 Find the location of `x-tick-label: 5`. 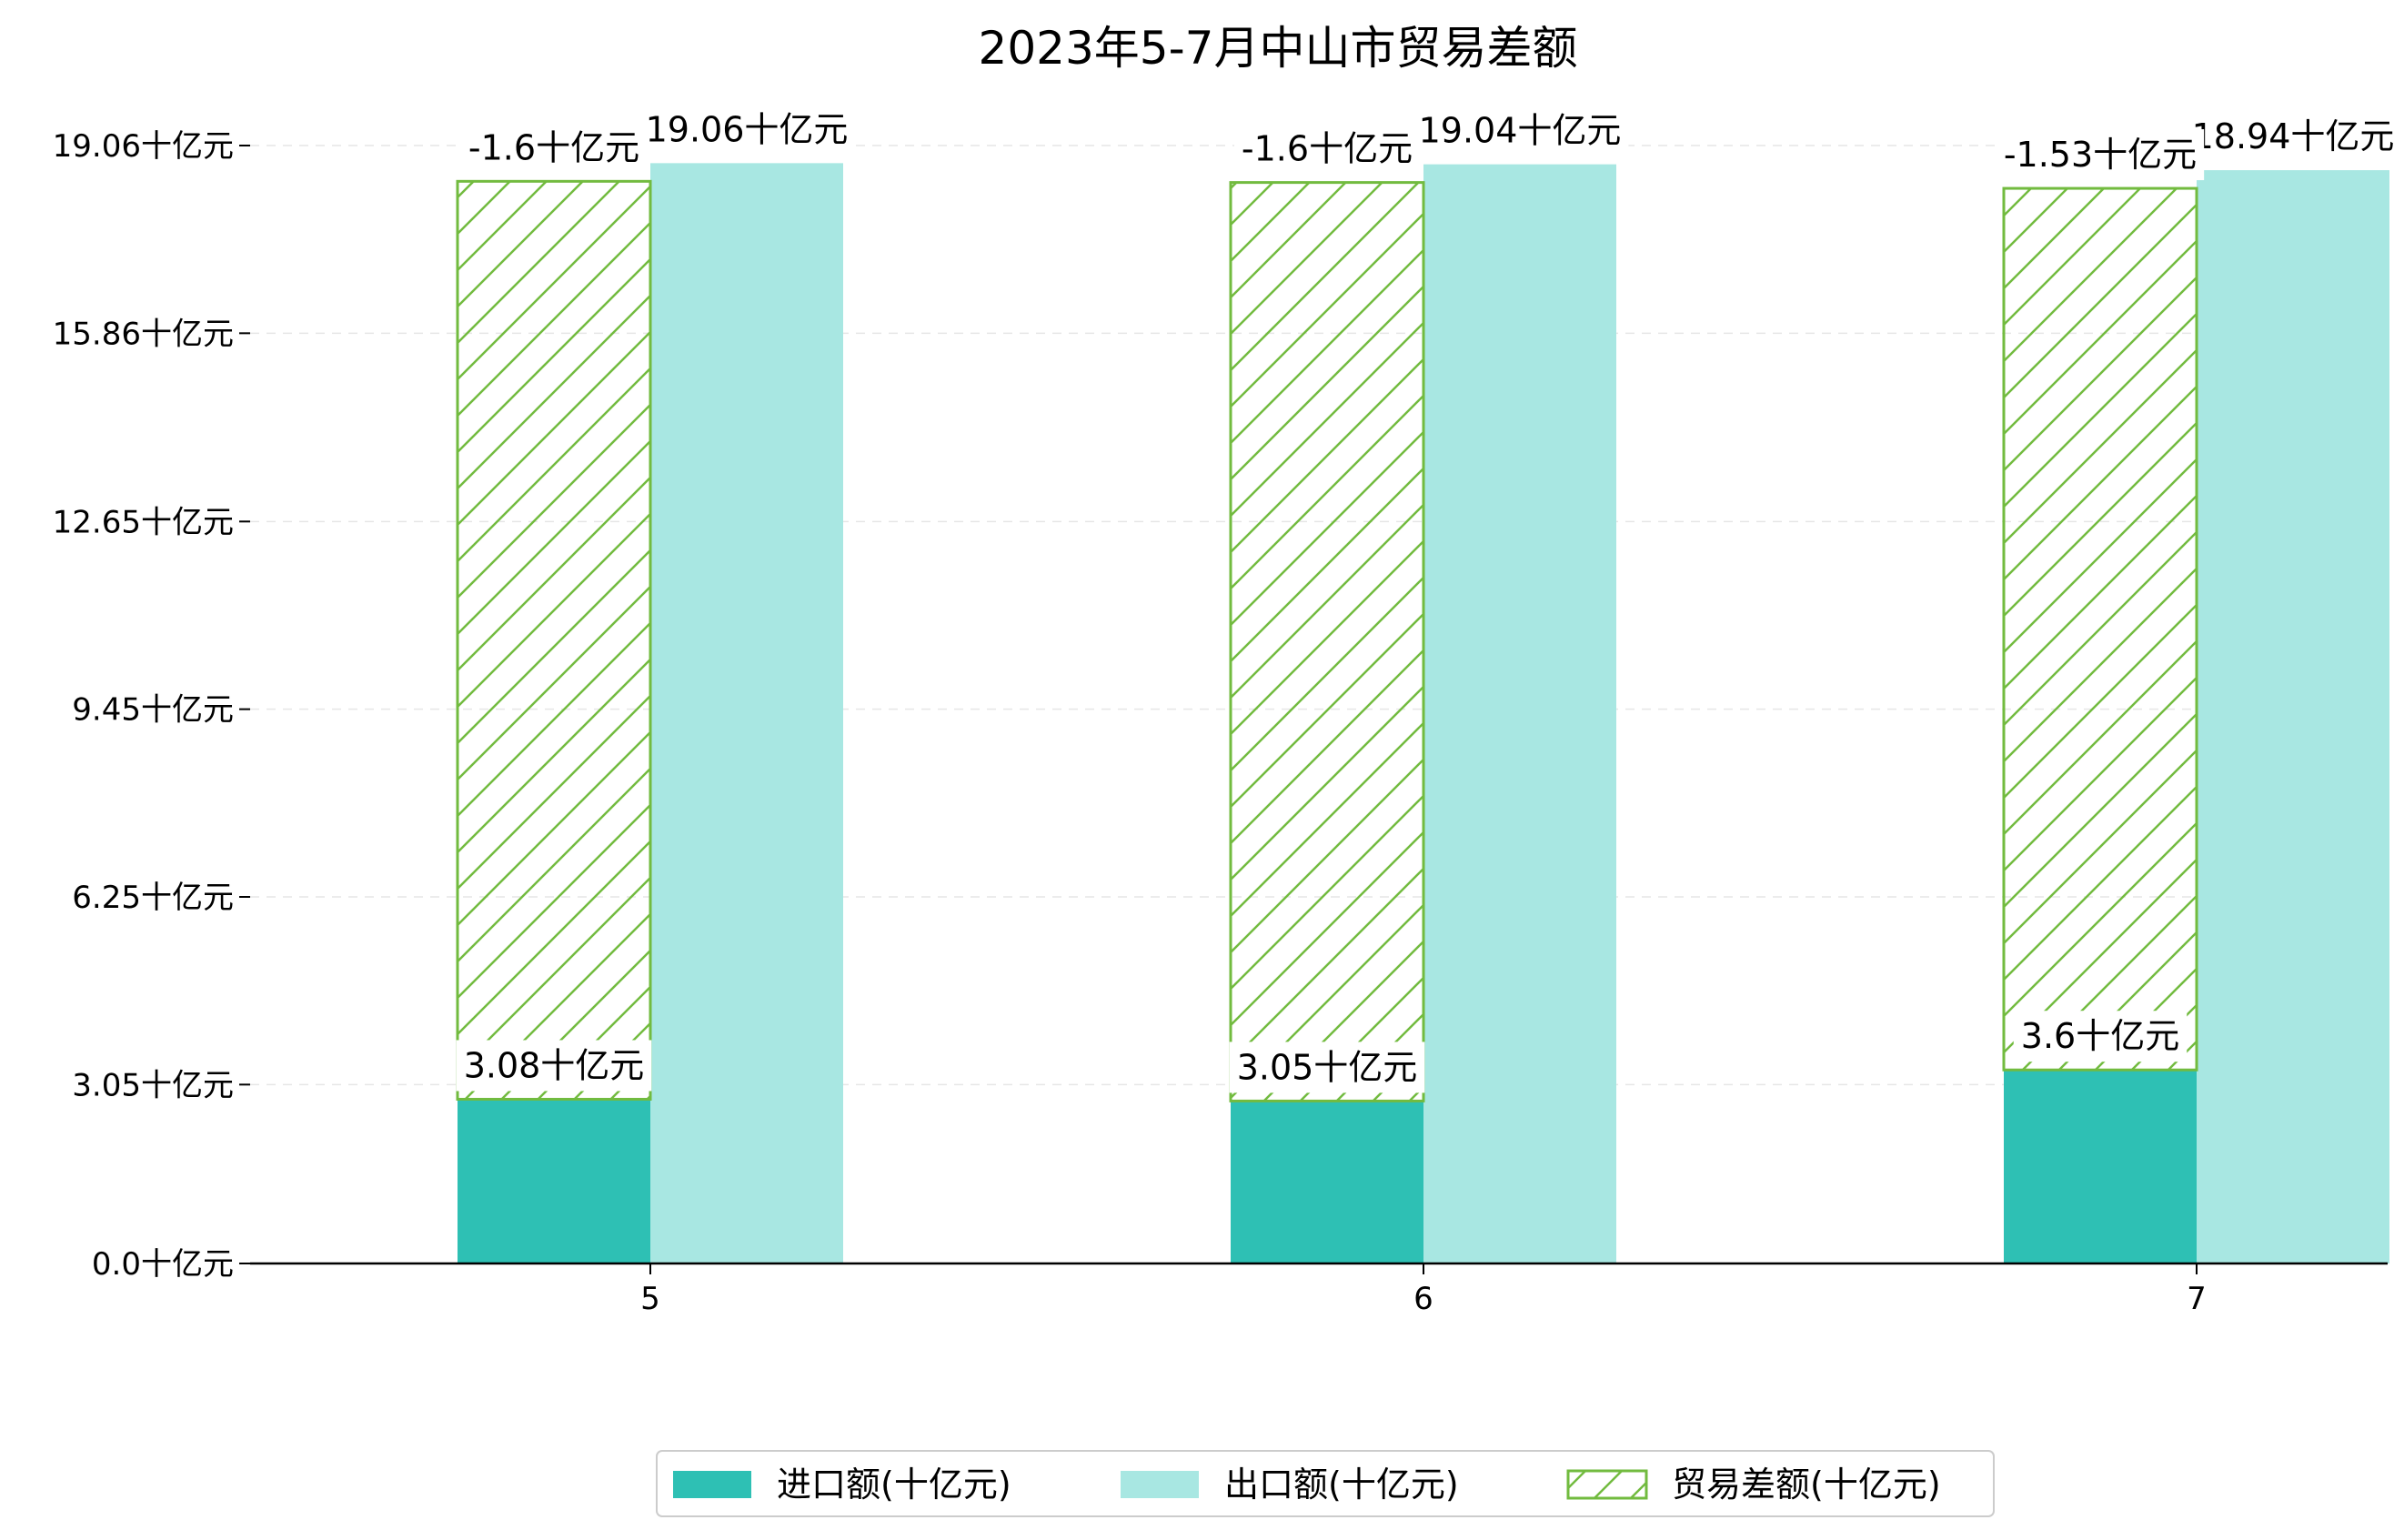

x-tick-label: 5 is located at coordinates (650, 1299).